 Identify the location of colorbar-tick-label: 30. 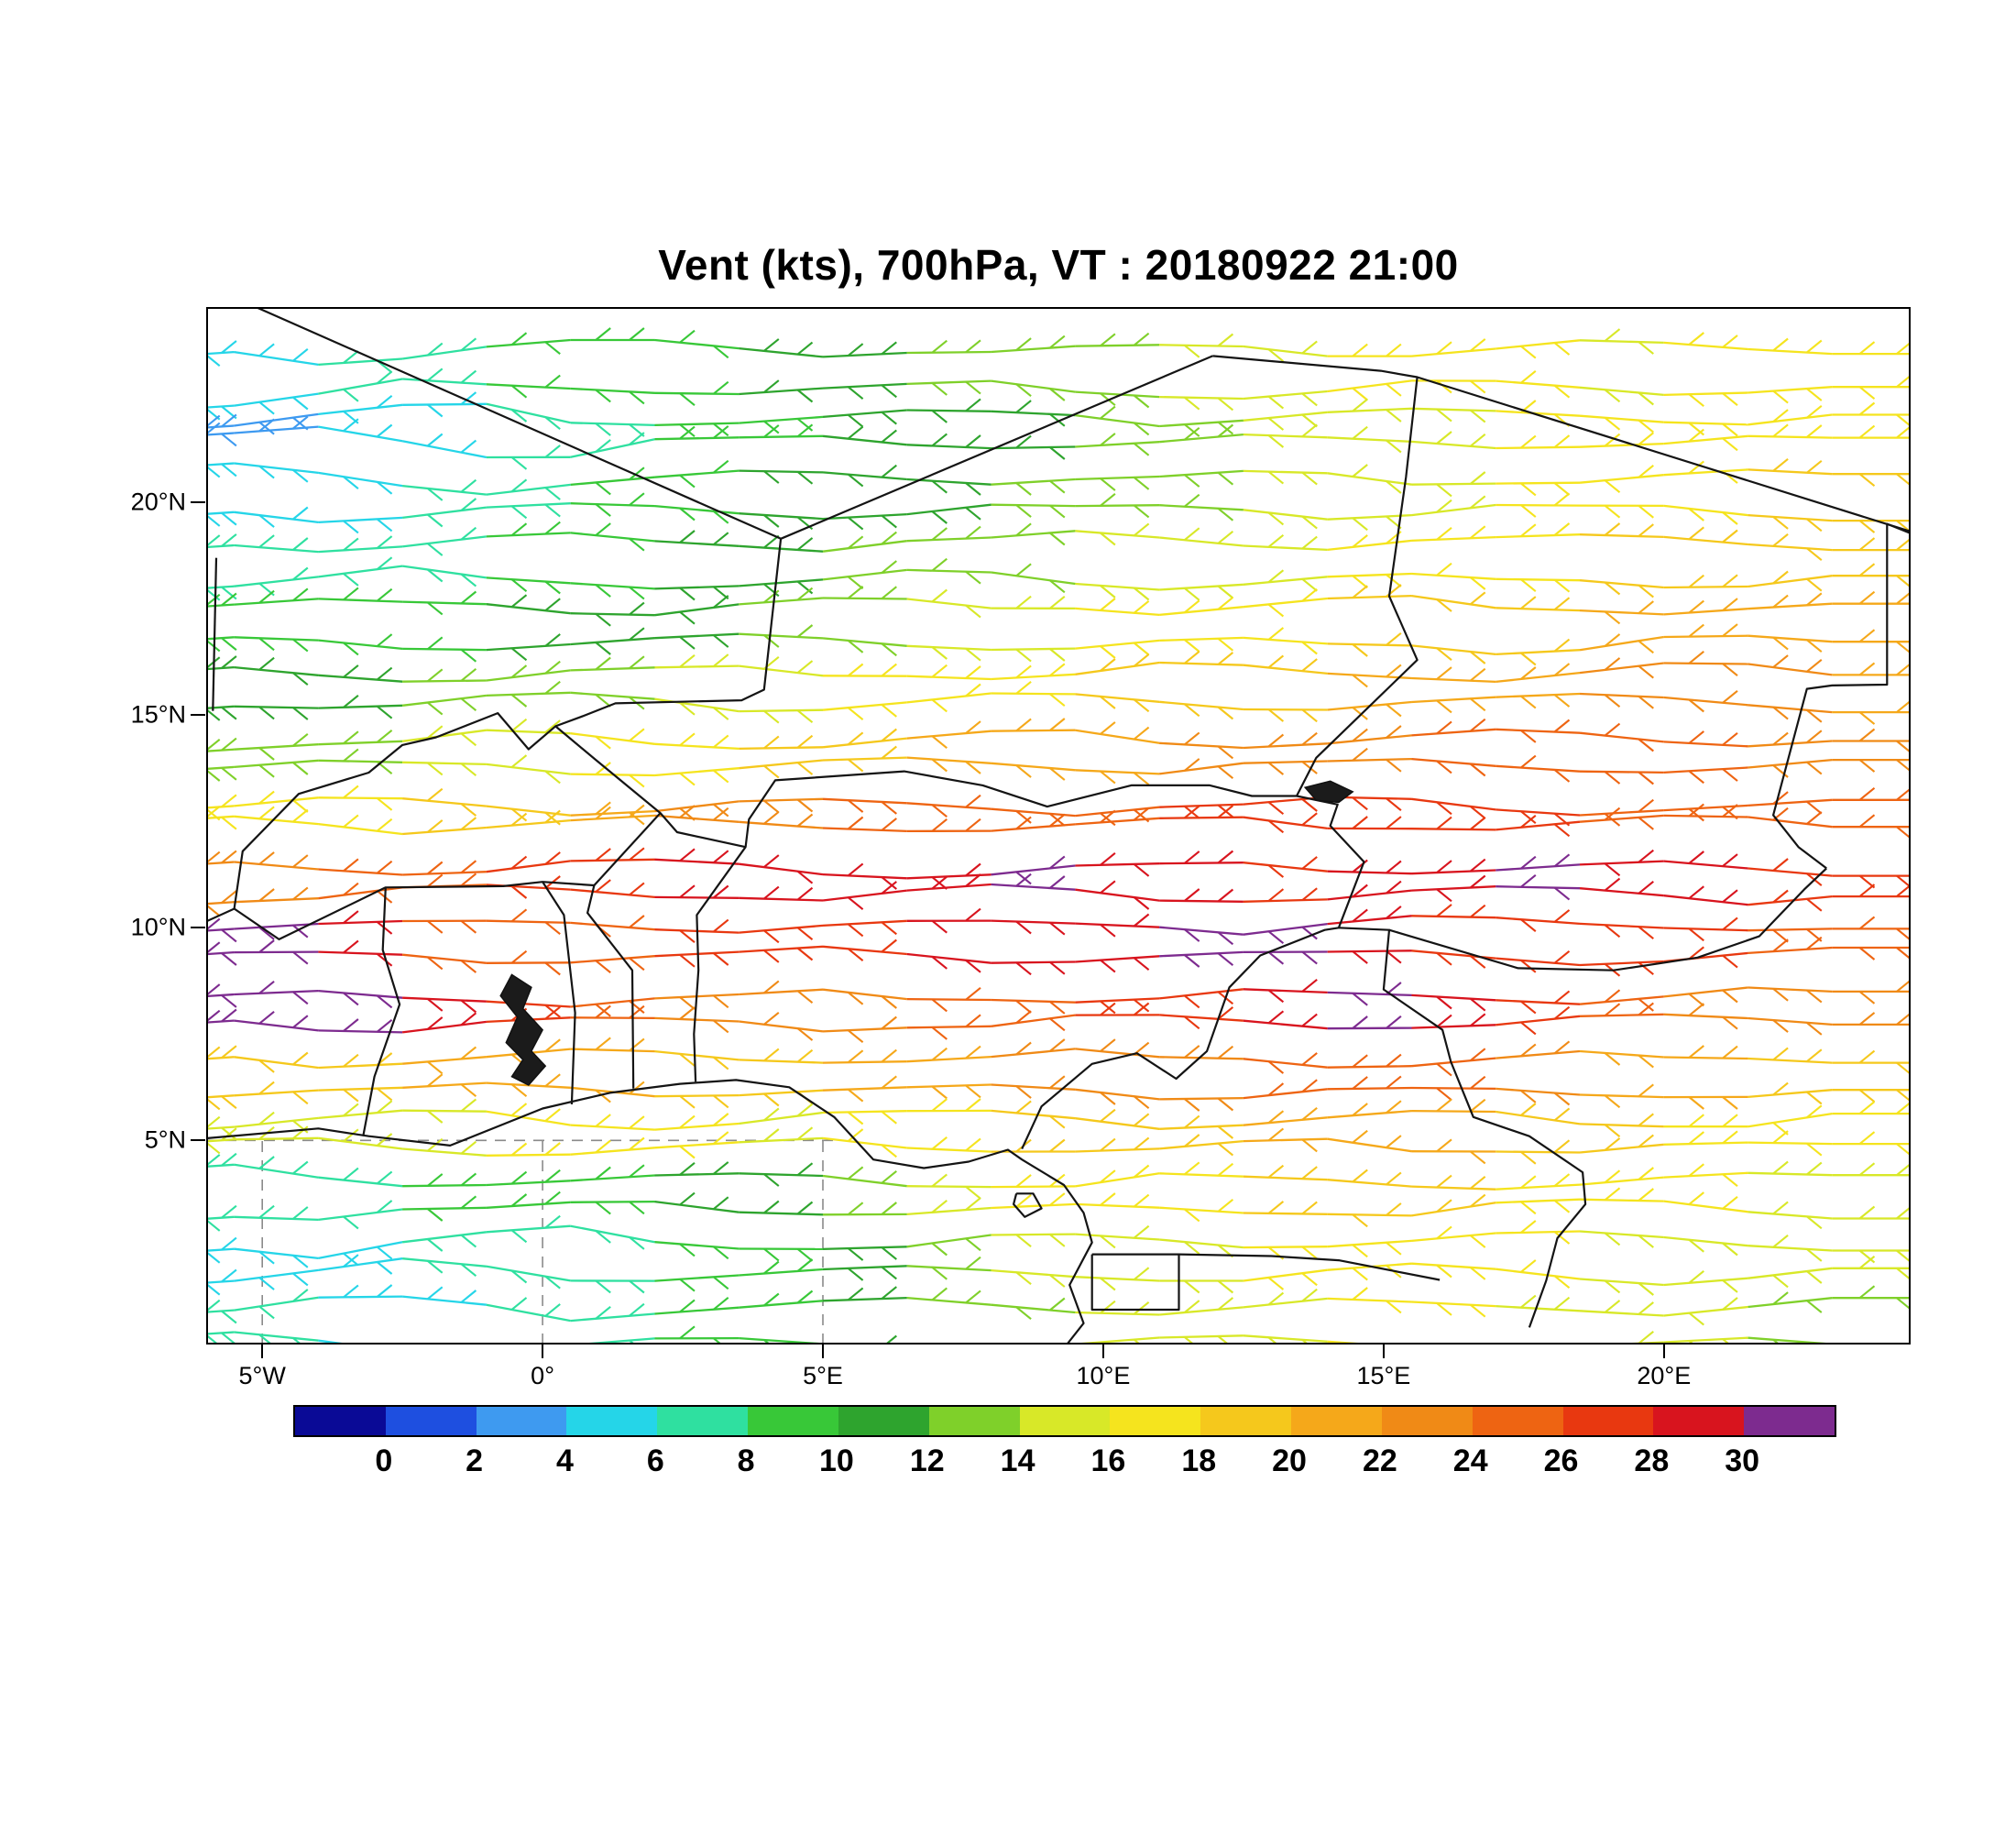
(1742, 1460).